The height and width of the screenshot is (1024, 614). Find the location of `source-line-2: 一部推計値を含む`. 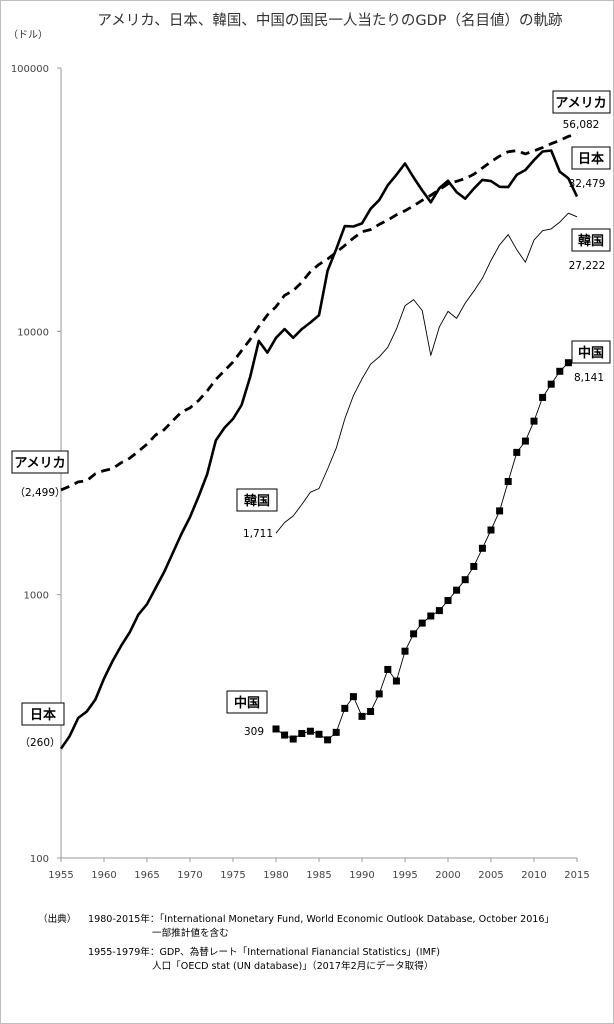

source-line-2: 一部推計値を含む is located at coordinates (190, 933).